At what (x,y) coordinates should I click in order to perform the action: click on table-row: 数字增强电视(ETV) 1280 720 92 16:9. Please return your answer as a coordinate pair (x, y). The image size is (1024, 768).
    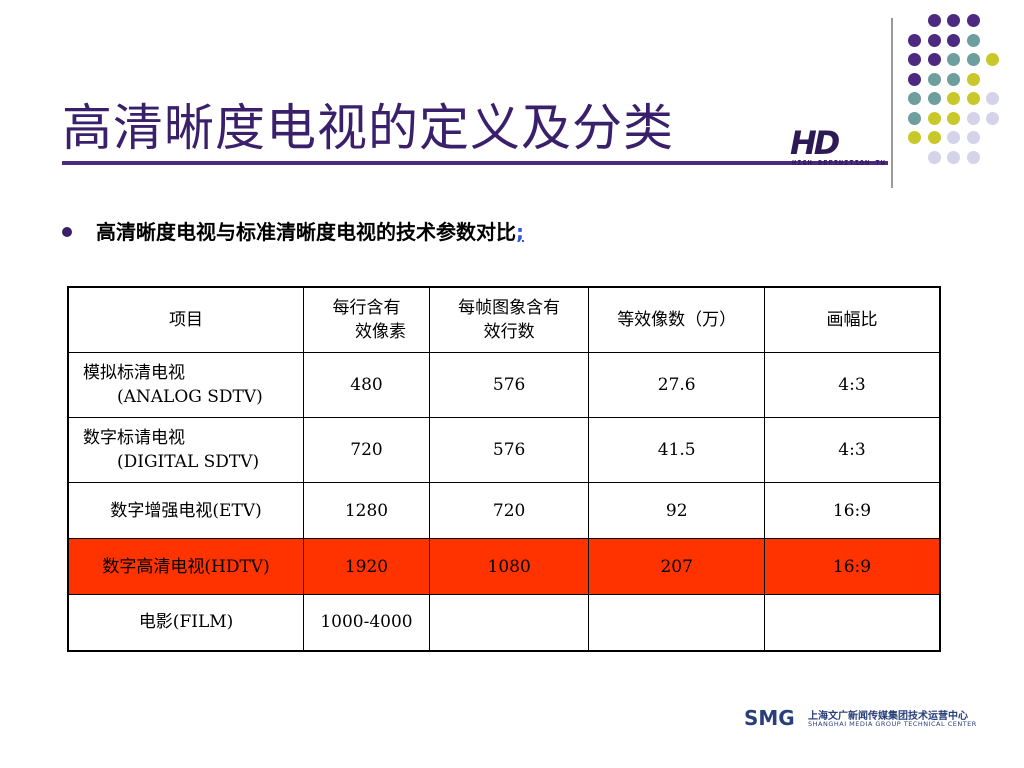
    Looking at the image, I should click on (504, 510).